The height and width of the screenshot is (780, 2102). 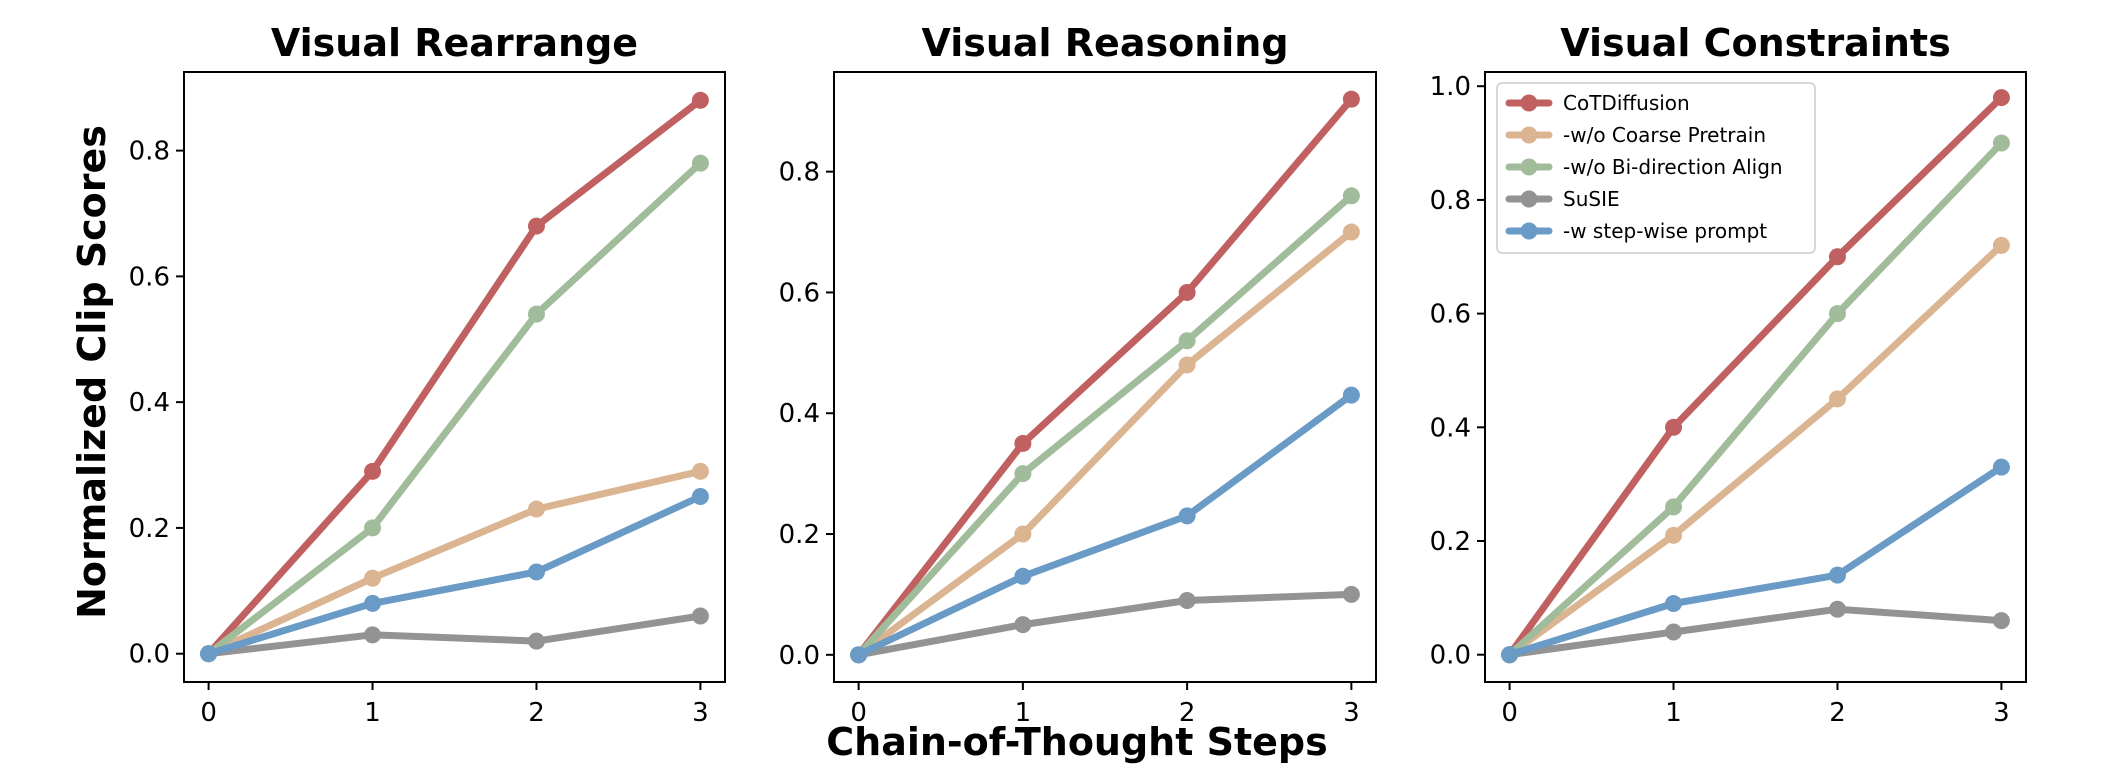 What do you see at coordinates (1626, 103) in the screenshot?
I see `legend-label: CoTDiffusion` at bounding box center [1626, 103].